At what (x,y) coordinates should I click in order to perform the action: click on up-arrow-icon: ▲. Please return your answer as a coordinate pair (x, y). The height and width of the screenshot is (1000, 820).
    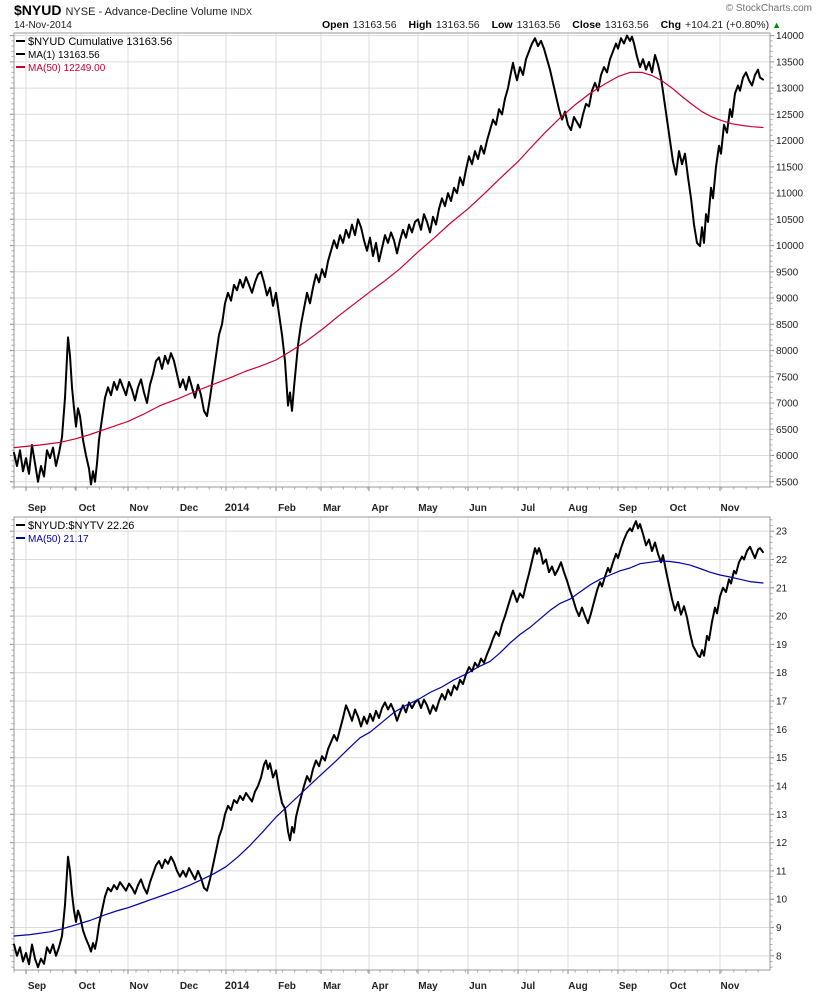
    Looking at the image, I should click on (776, 25).